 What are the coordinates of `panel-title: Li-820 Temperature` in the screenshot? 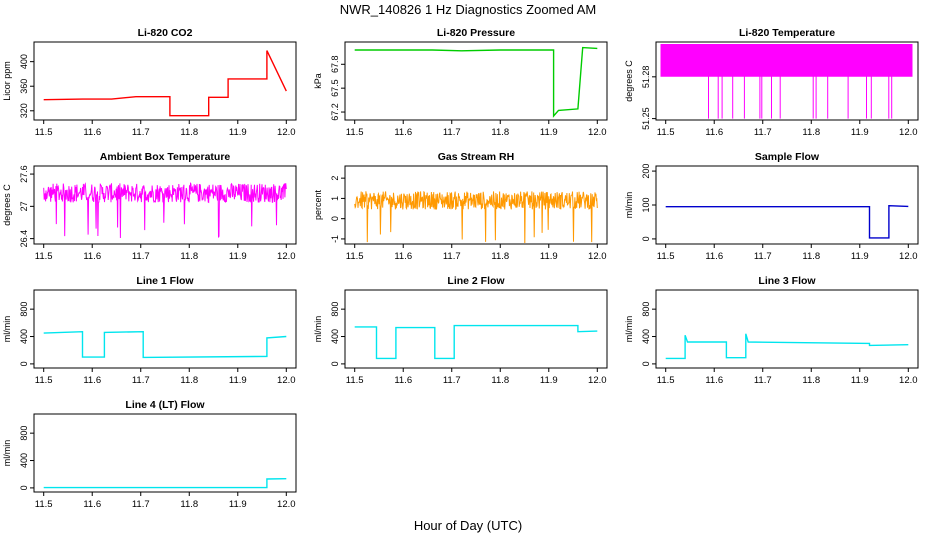 It's located at (787, 33).